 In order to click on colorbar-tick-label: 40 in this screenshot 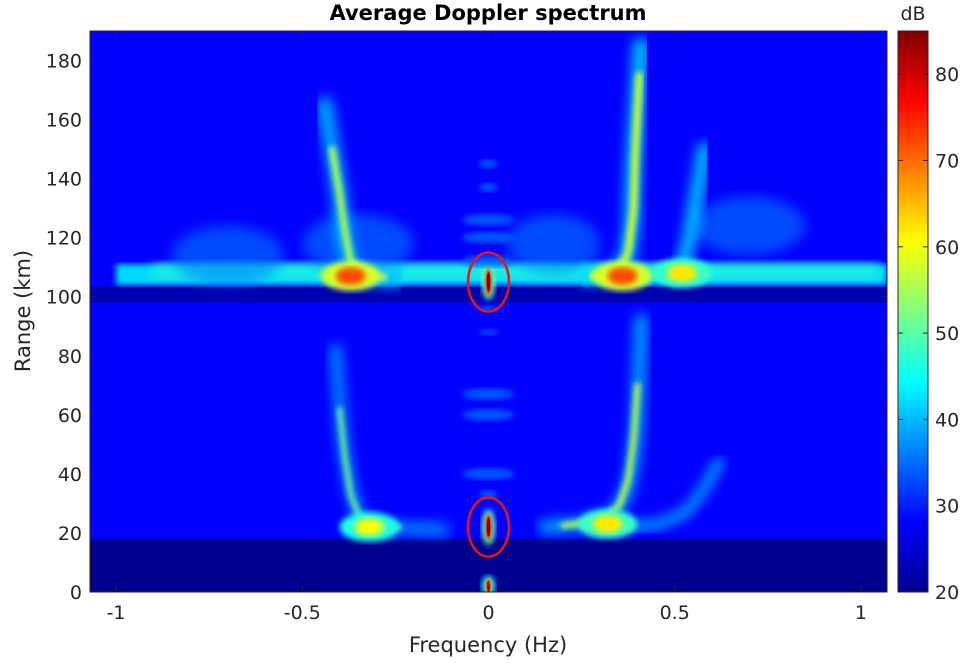, I will do `click(947, 420)`.